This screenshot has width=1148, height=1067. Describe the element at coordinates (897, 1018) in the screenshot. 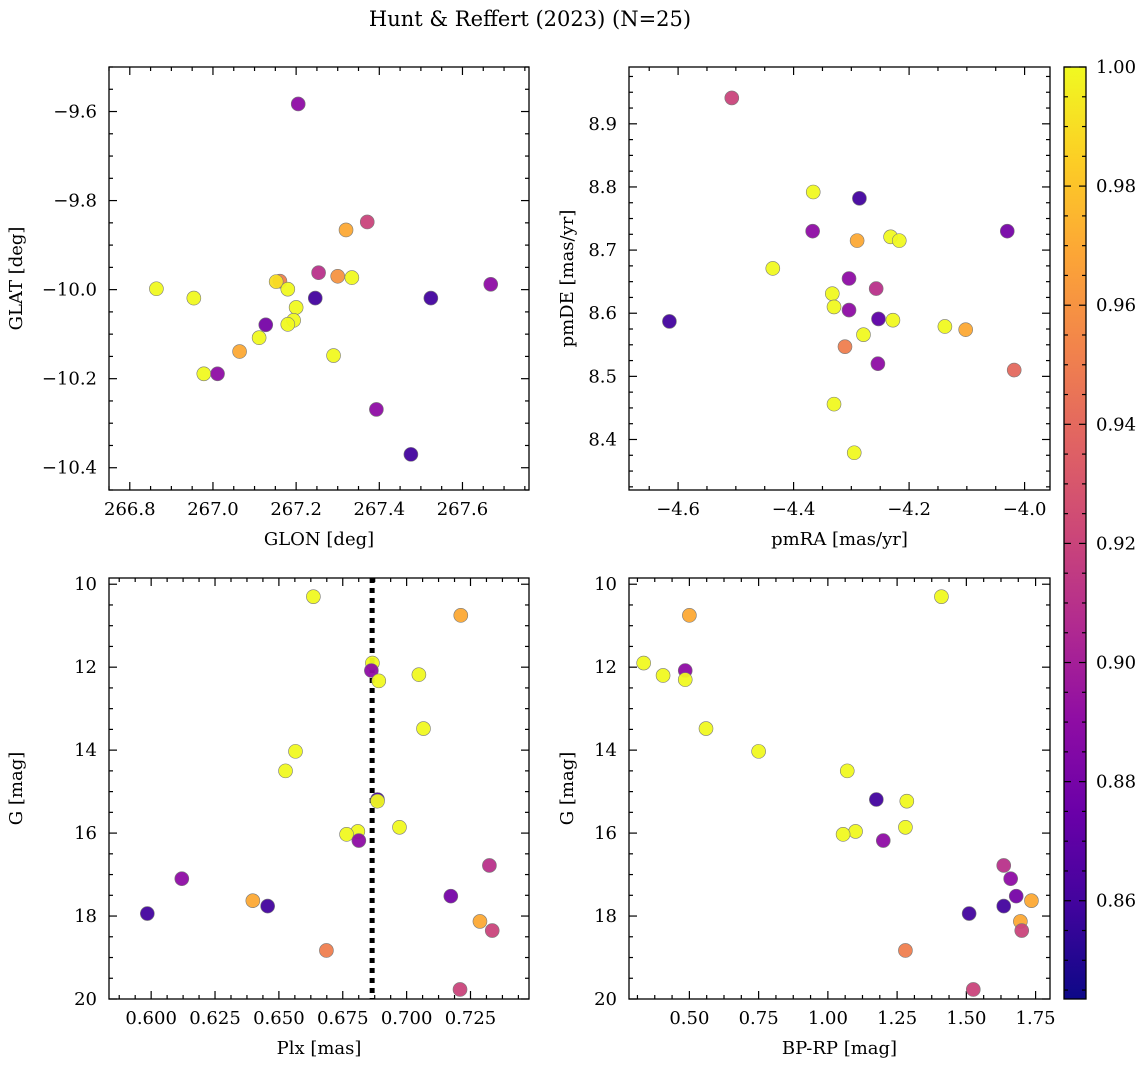

I see `x-tick-label: 1.25` at that location.